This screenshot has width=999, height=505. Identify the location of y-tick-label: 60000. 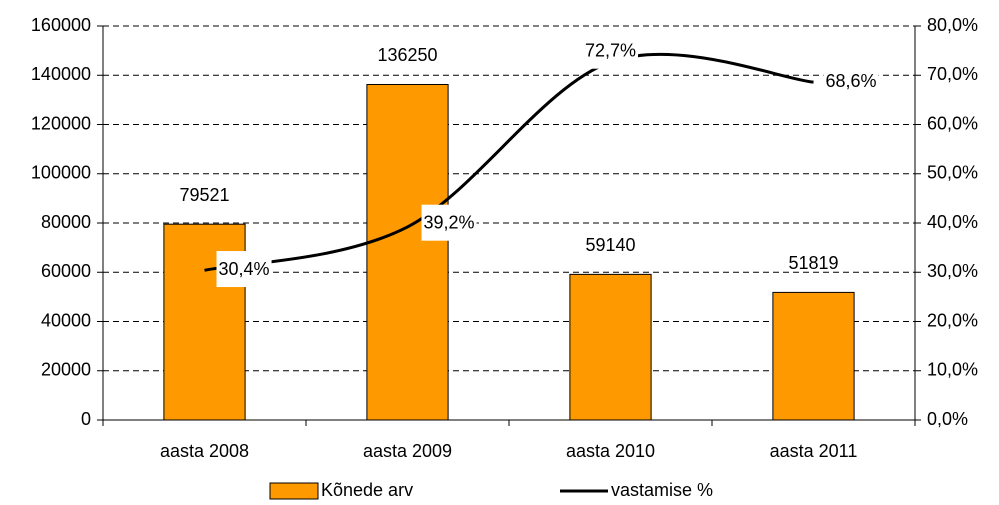
(66, 271).